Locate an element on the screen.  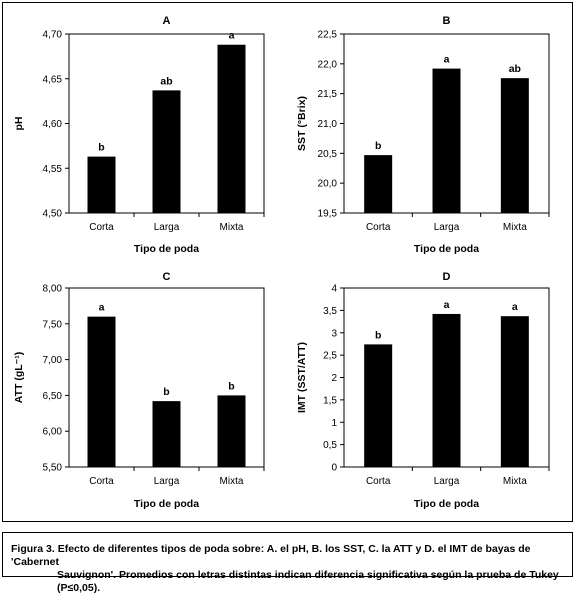
panel-a-bar-corta is located at coordinates (101, 184).